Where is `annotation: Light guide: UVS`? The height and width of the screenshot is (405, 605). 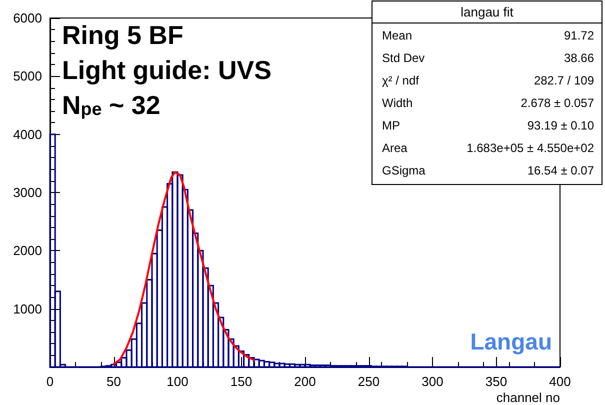
annotation: Light guide: UVS is located at coordinates (167, 70).